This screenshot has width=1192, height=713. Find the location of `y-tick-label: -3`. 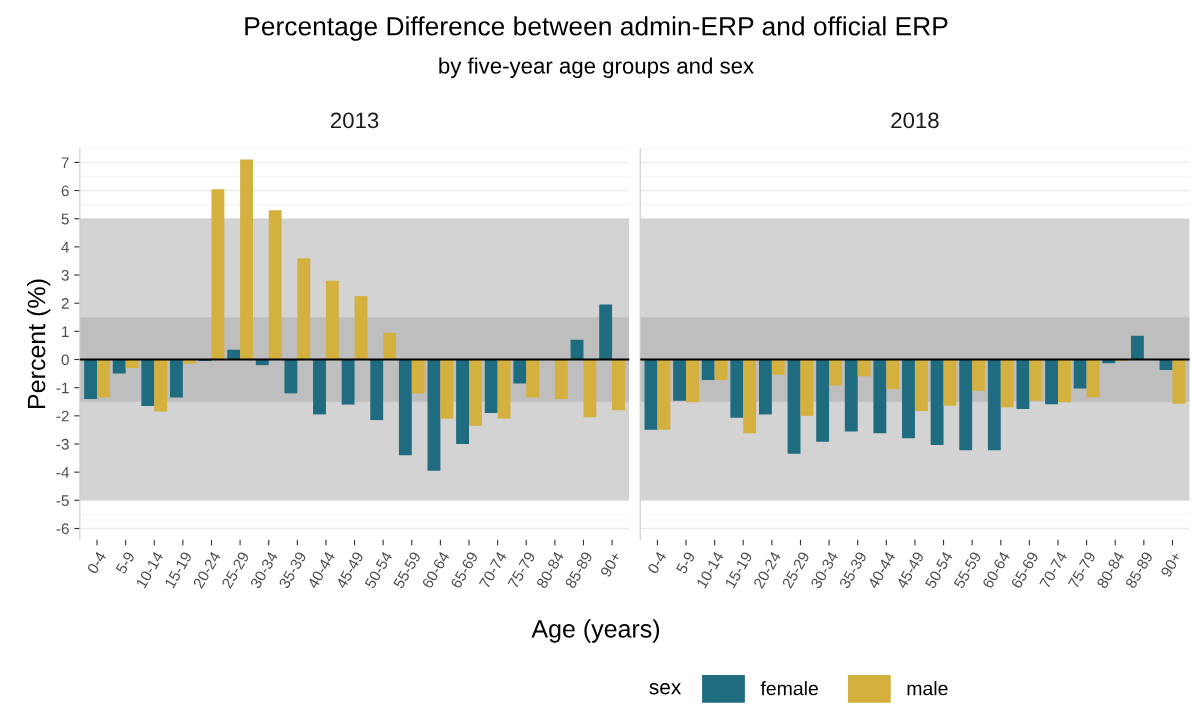

y-tick-label: -3 is located at coordinates (62, 444).